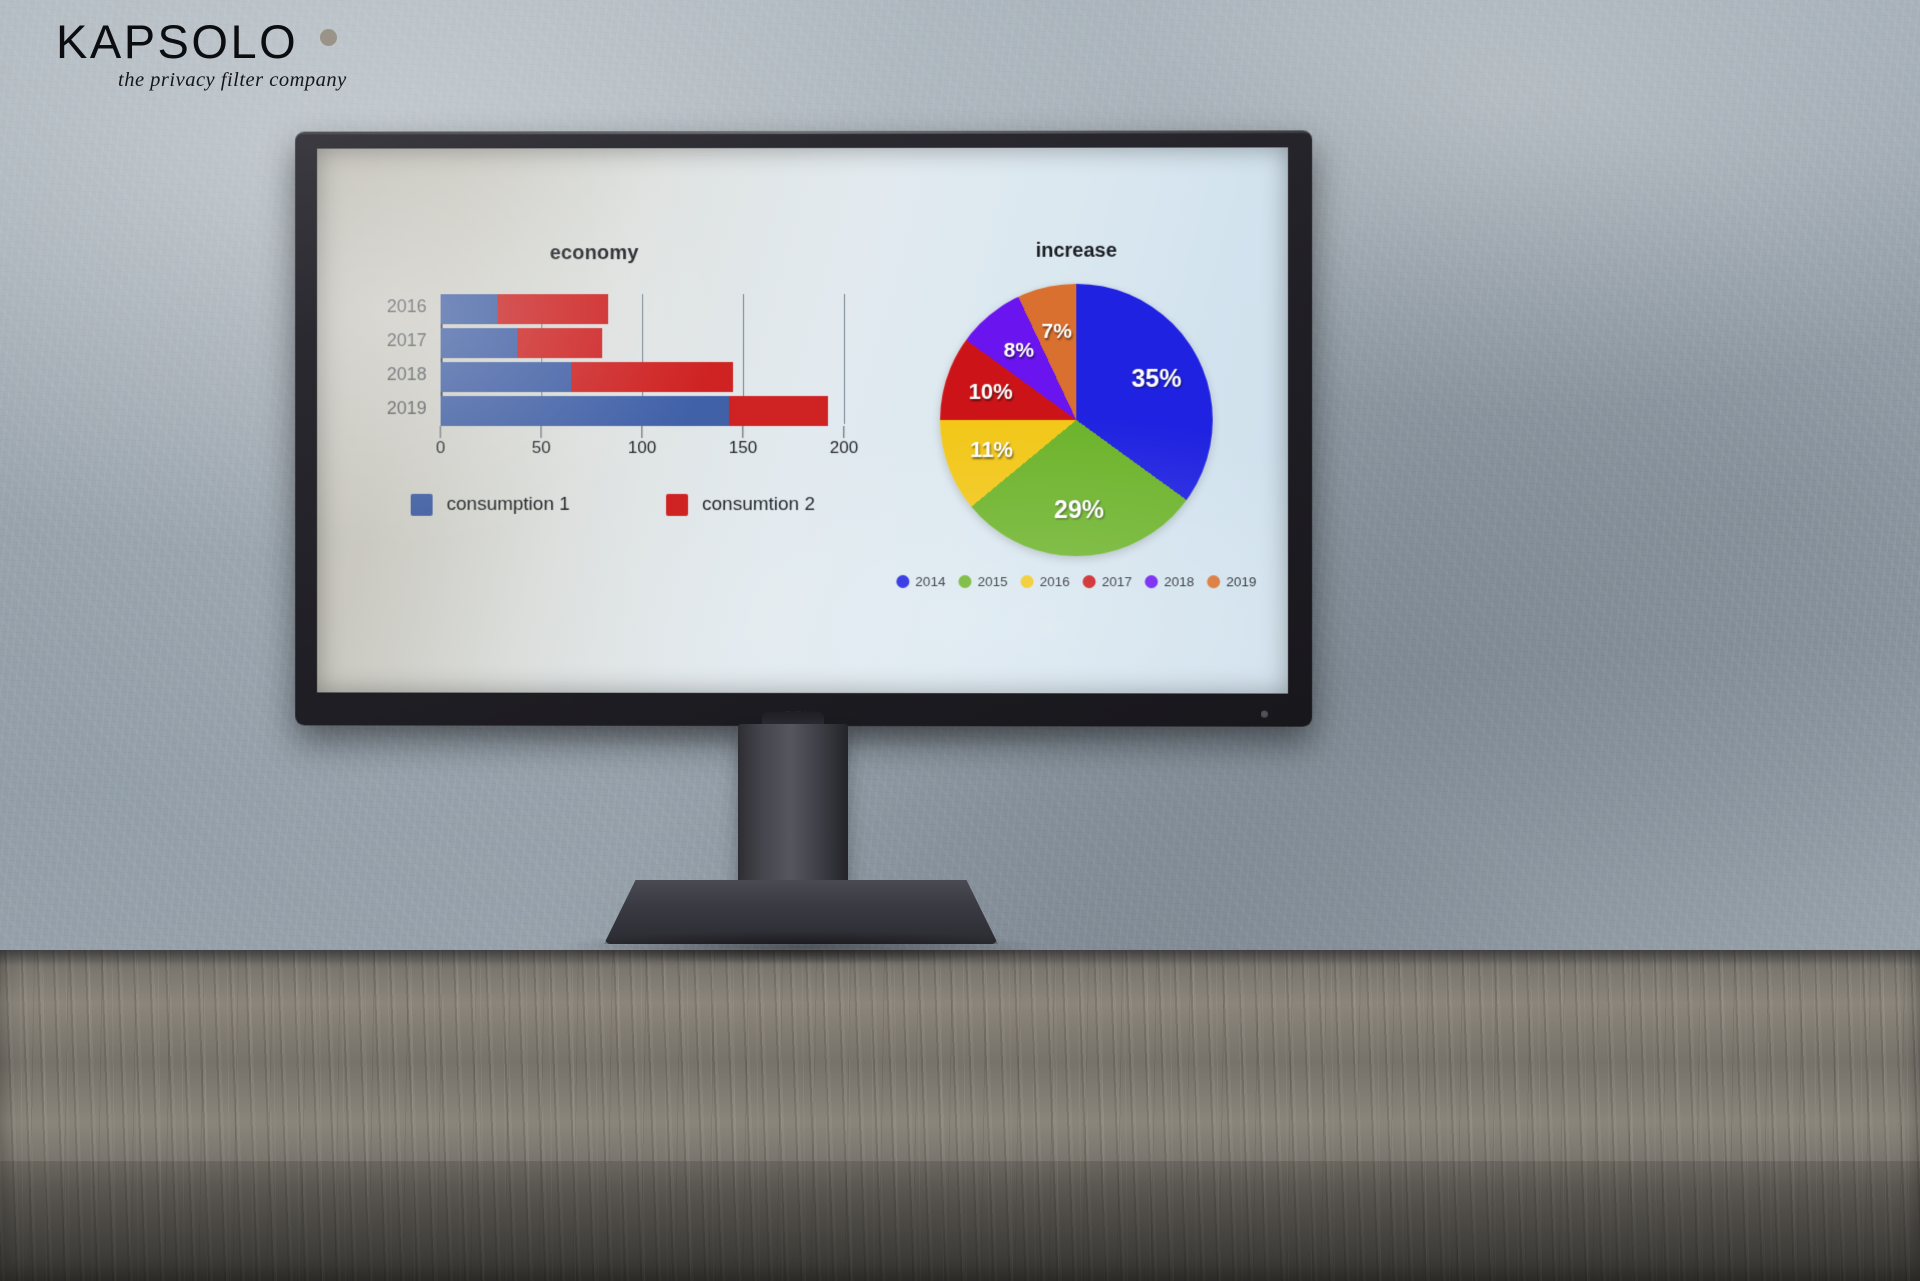 This screenshot has width=1920, height=1281. What do you see at coordinates (406, 340) in the screenshot?
I see `bar-chart-category-label: 2017` at bounding box center [406, 340].